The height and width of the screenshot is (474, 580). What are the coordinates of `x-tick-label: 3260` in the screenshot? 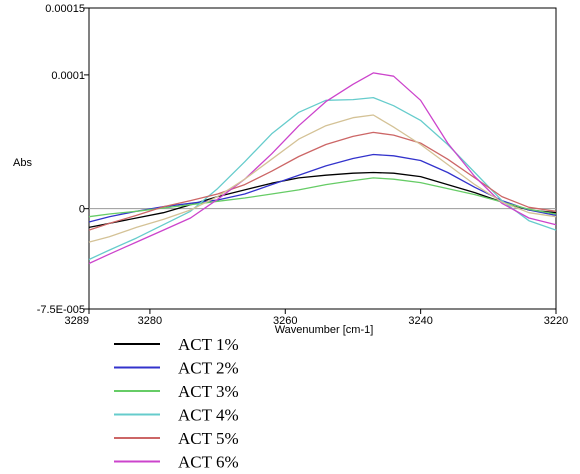 It's located at (285, 321).